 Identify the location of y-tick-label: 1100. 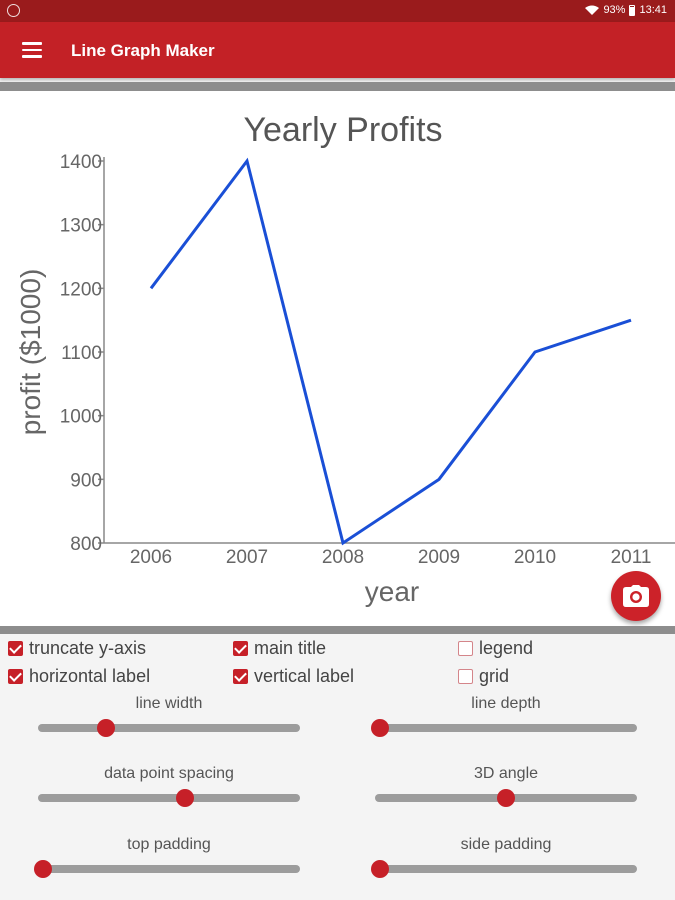
(81, 353).